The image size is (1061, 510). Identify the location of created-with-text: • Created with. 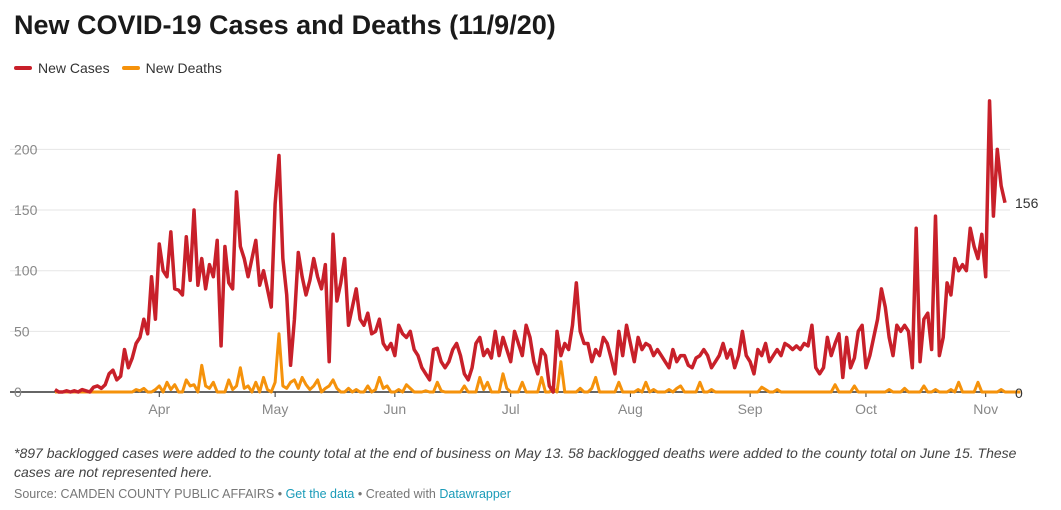
(397, 494).